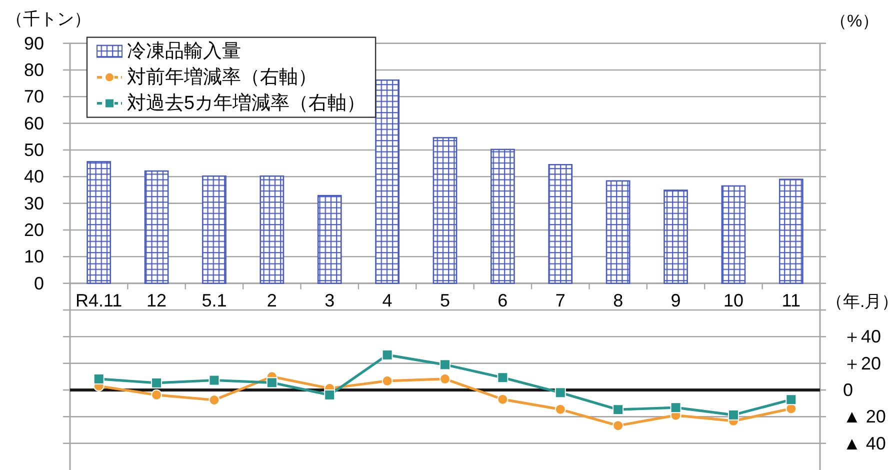 The height and width of the screenshot is (470, 896). What do you see at coordinates (271, 300) in the screenshot?
I see `x-tick-label: 2` at bounding box center [271, 300].